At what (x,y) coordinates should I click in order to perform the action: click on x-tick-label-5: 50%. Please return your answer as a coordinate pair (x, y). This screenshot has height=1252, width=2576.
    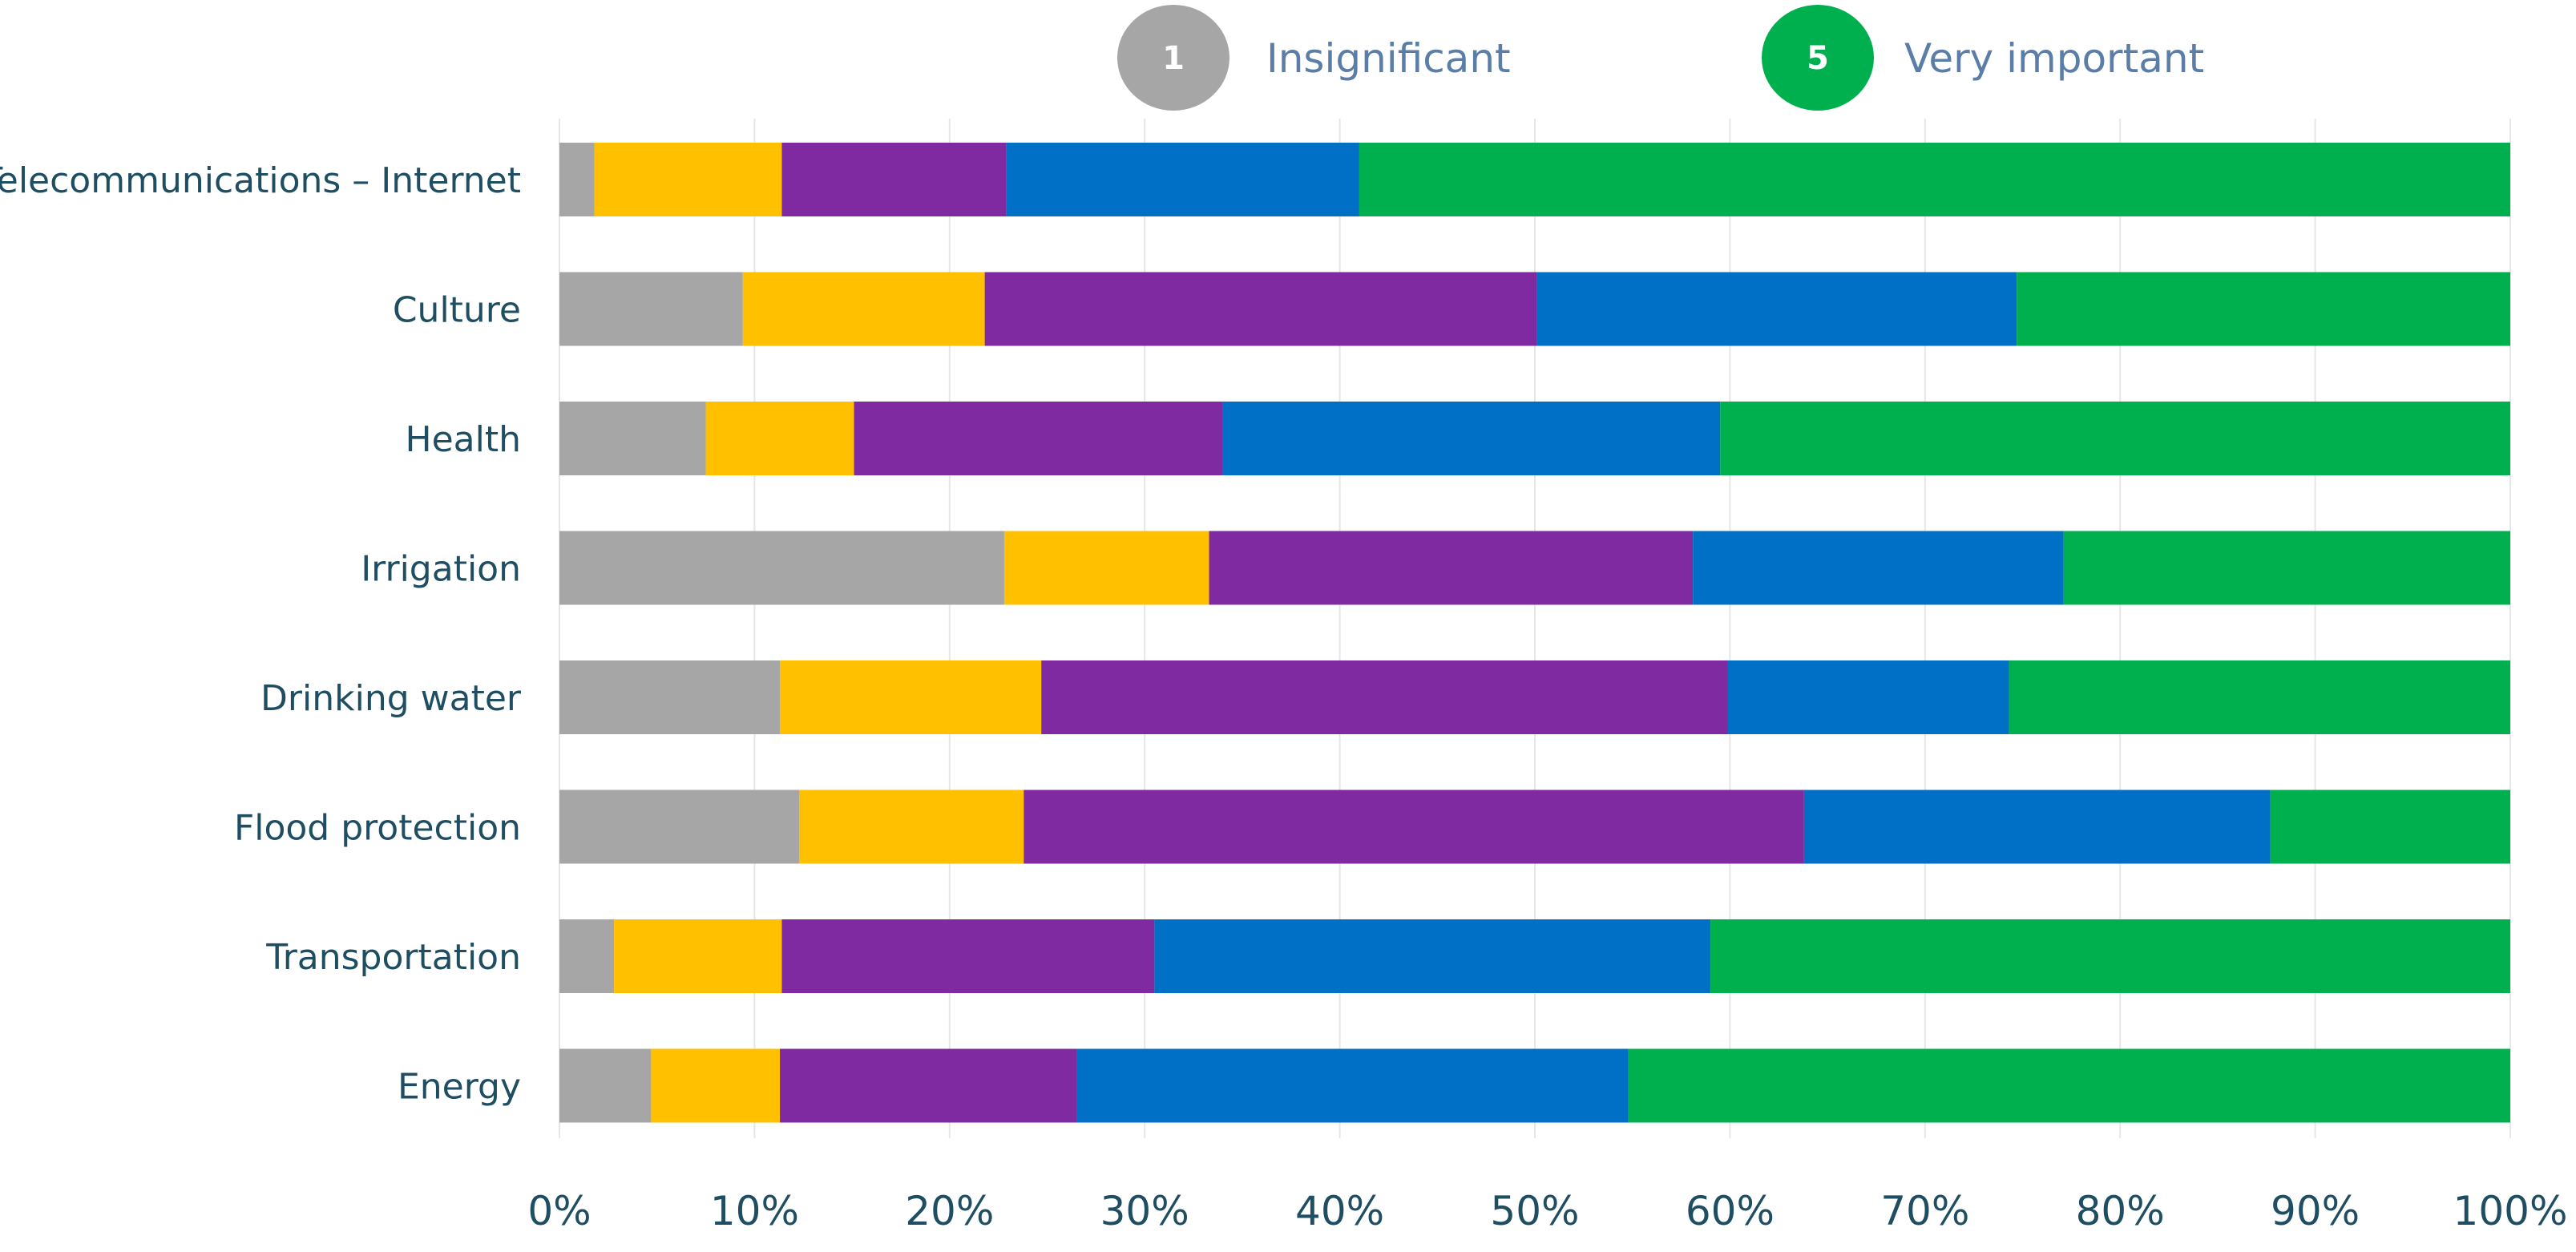
    Looking at the image, I should click on (1534, 1211).